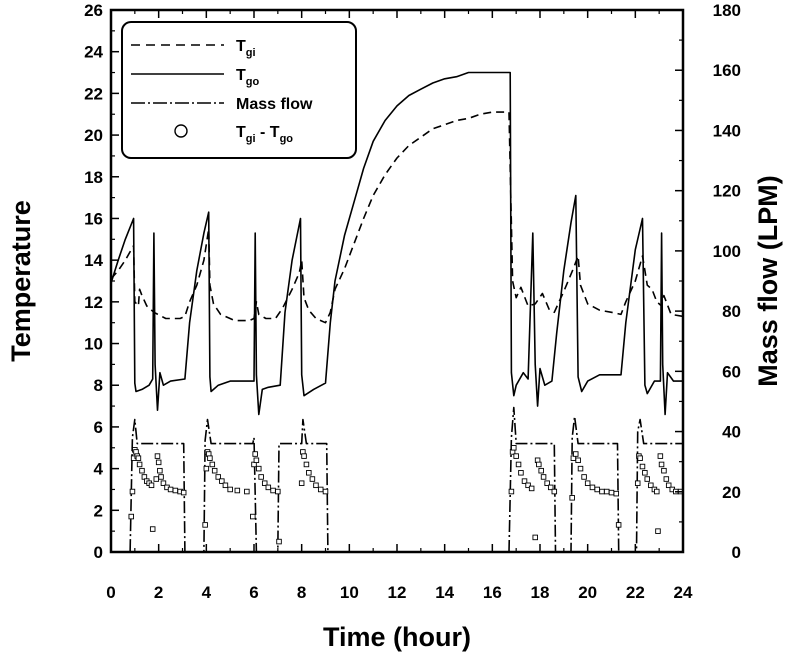 This screenshot has height=656, width=787. What do you see at coordinates (727, 10) in the screenshot?
I see `y-right-tick-label: 180` at bounding box center [727, 10].